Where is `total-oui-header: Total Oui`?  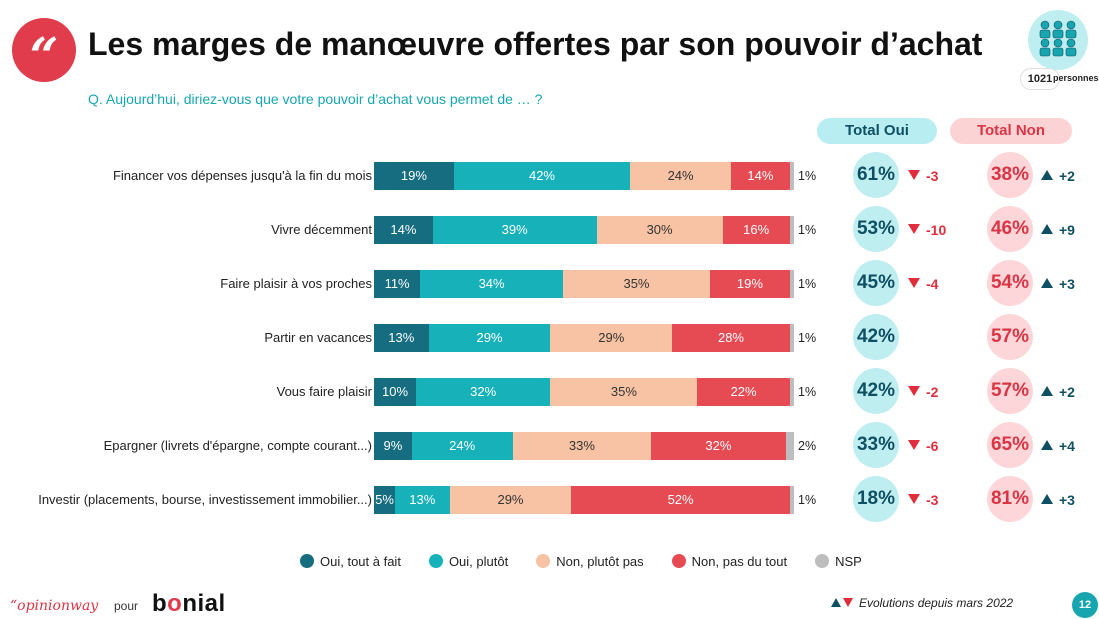
total-oui-header: Total Oui is located at coordinates (877, 131).